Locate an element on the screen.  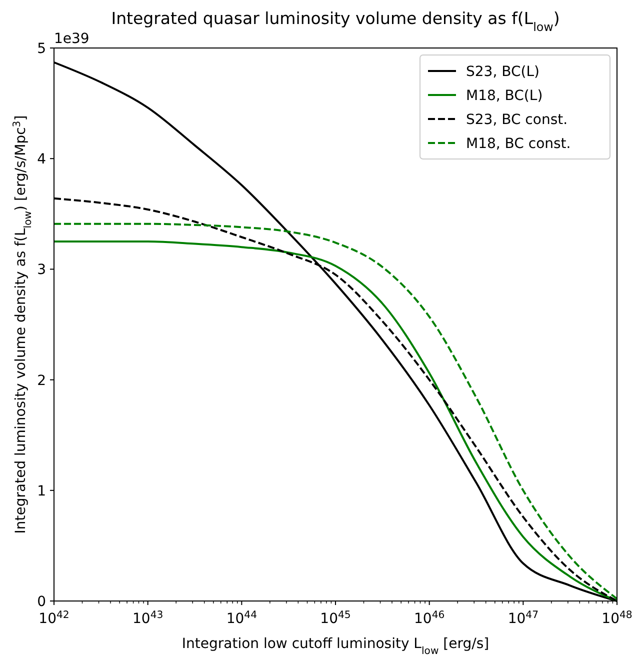
legend-label: M18, BC const. is located at coordinates (518, 144).